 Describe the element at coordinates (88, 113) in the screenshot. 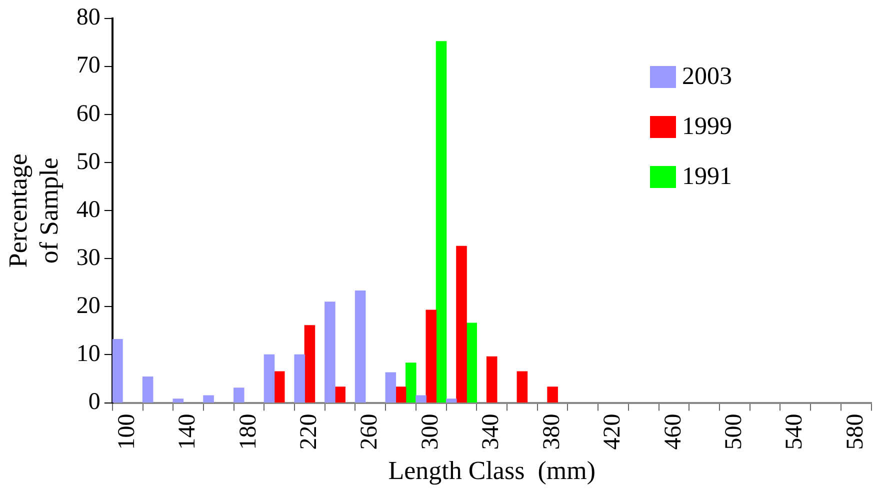

I see `y-tick-label: 60` at that location.